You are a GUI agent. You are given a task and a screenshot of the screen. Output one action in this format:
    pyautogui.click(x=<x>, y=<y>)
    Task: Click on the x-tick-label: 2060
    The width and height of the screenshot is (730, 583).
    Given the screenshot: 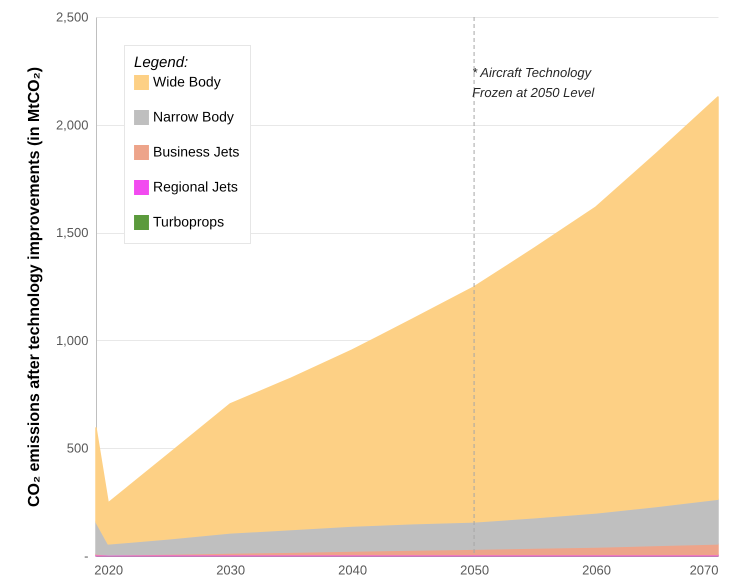 What is the action you would take?
    pyautogui.click(x=596, y=570)
    